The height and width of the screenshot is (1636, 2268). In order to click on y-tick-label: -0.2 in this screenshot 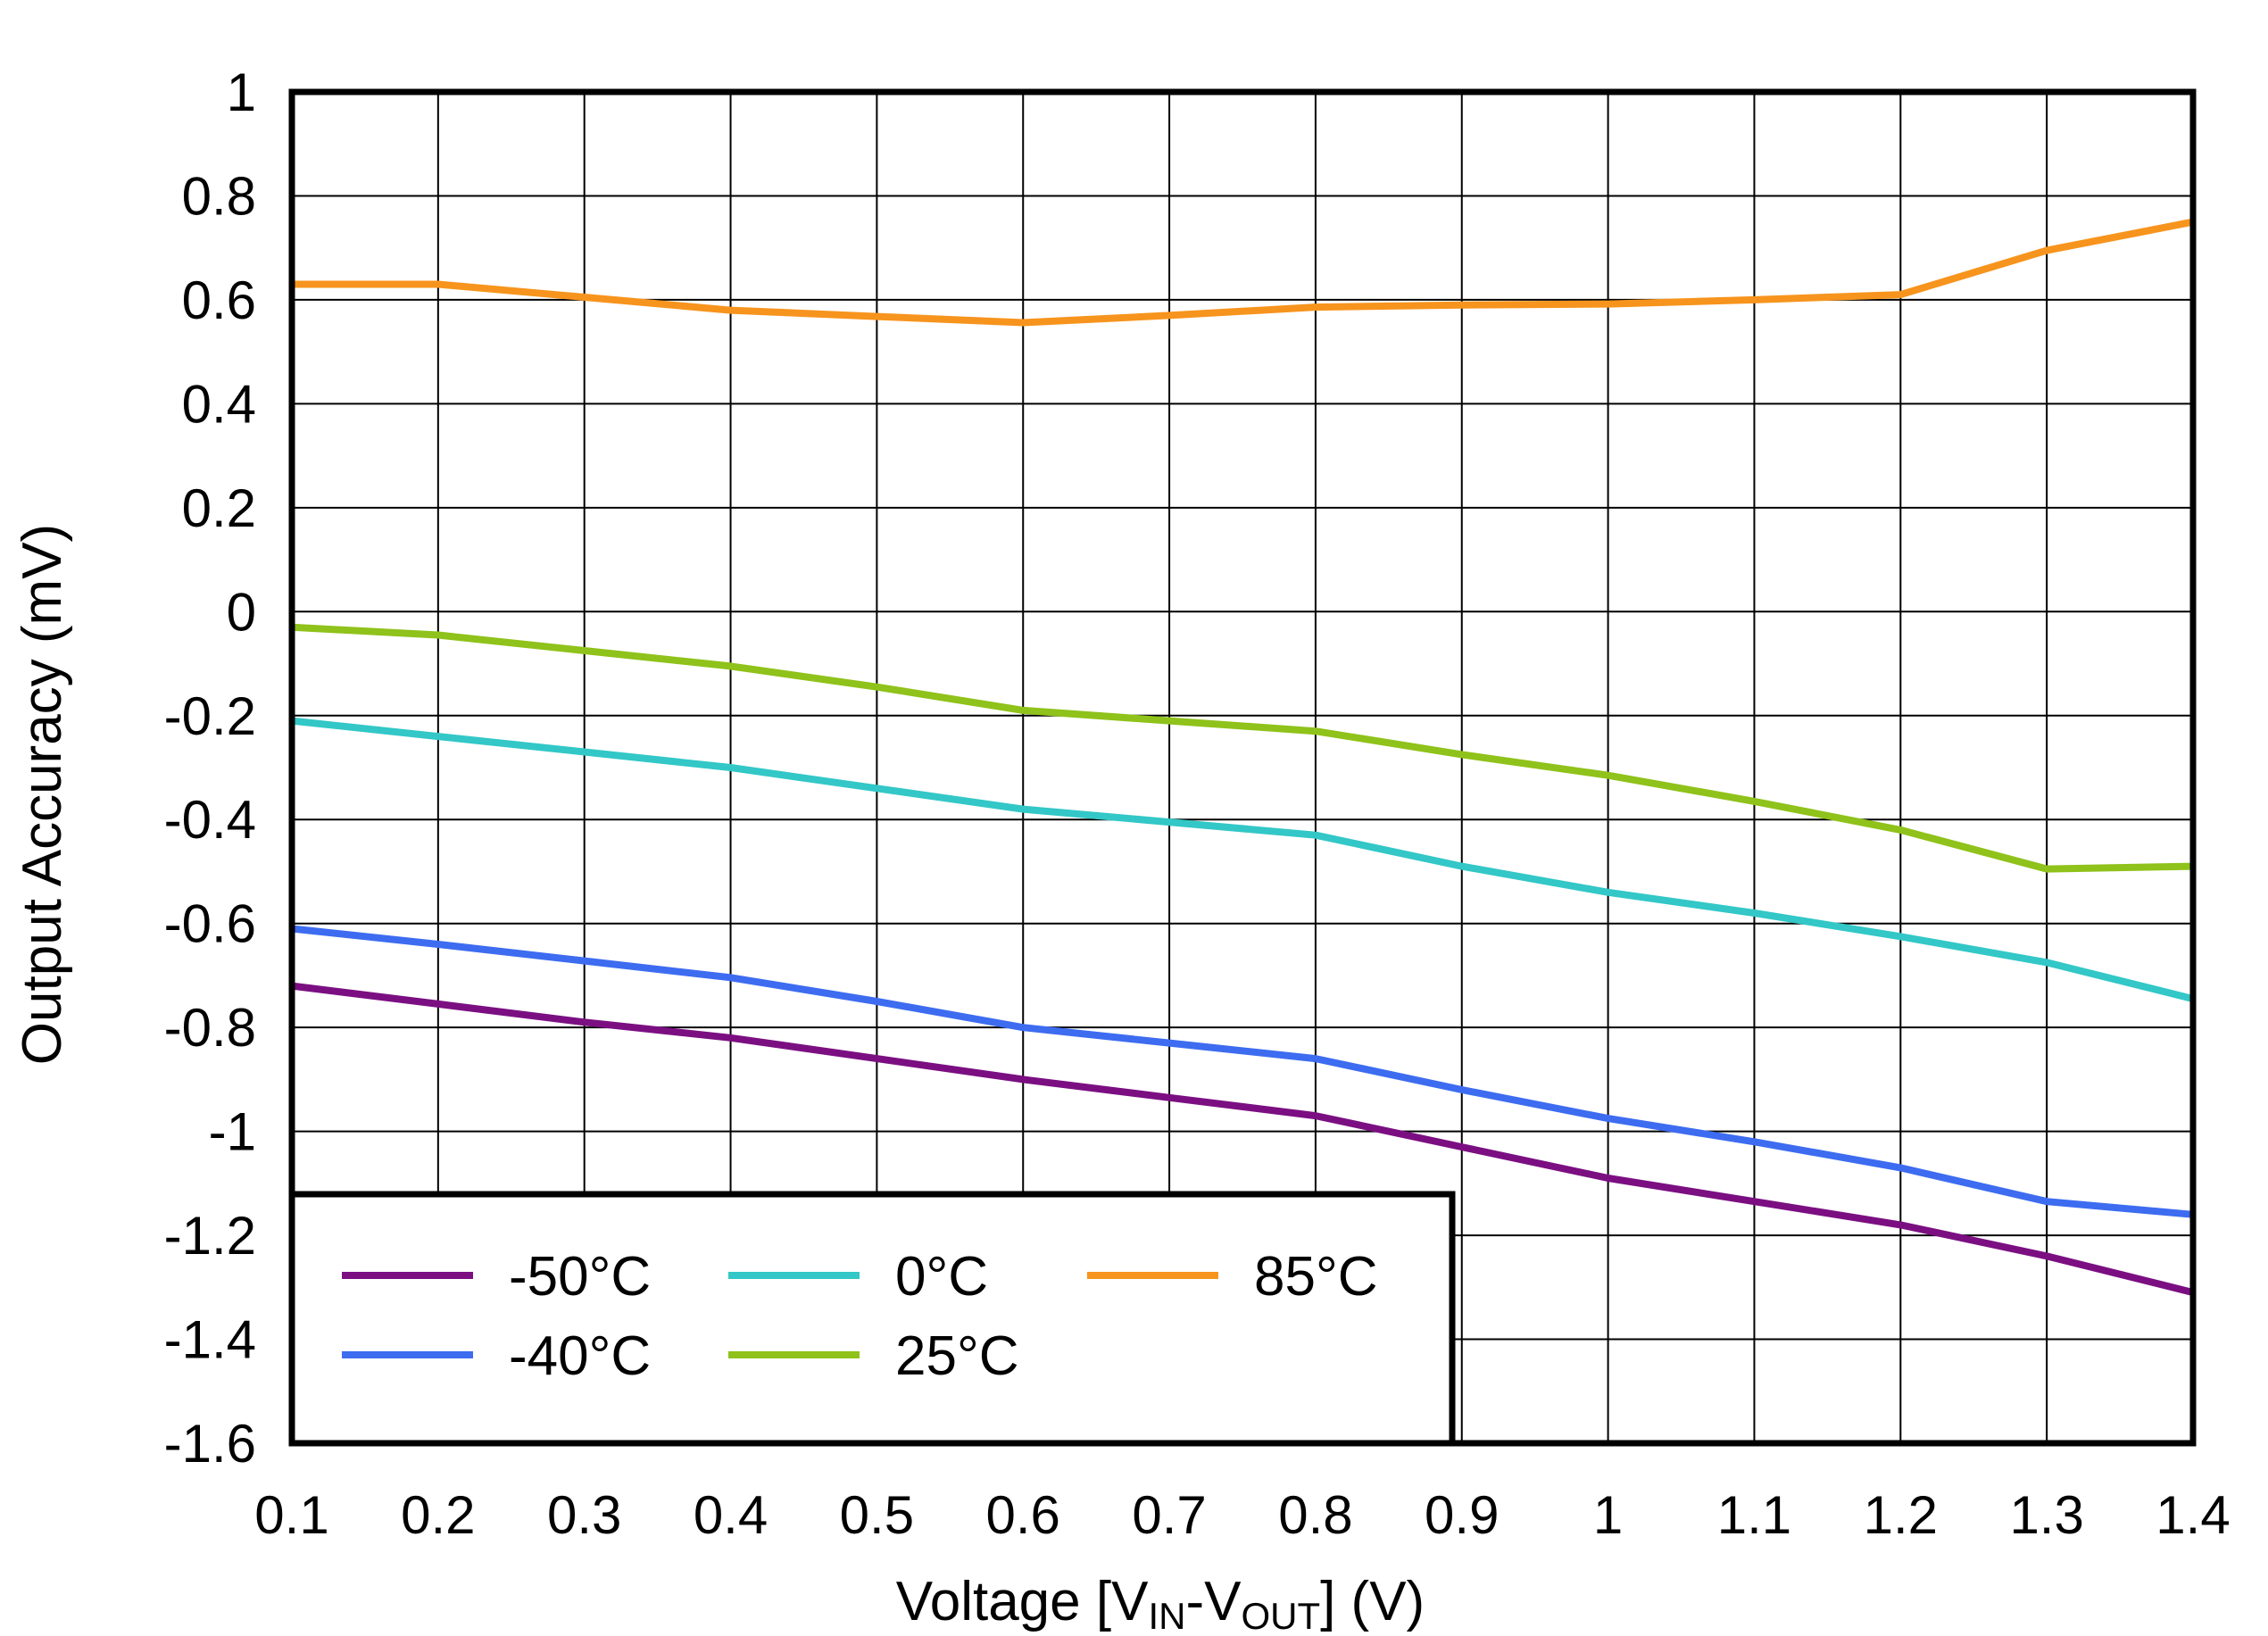, I will do `click(210, 716)`.